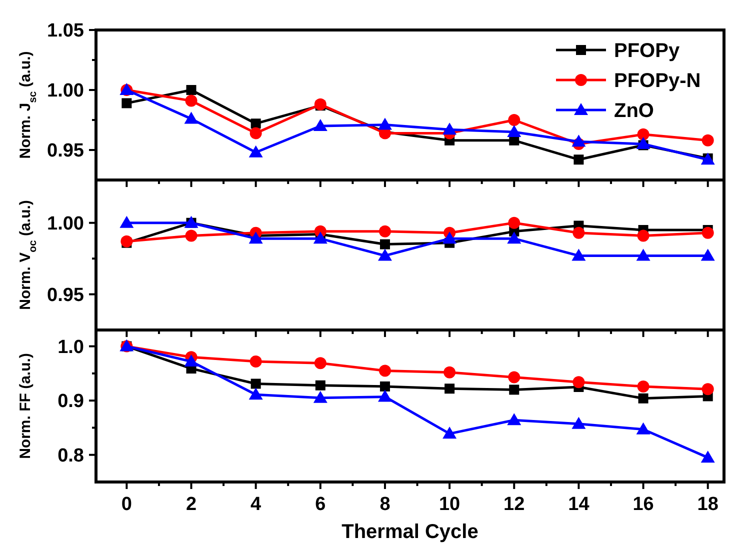 The image size is (734, 547). I want to click on y-tick-label: 1.05, so click(65, 31).